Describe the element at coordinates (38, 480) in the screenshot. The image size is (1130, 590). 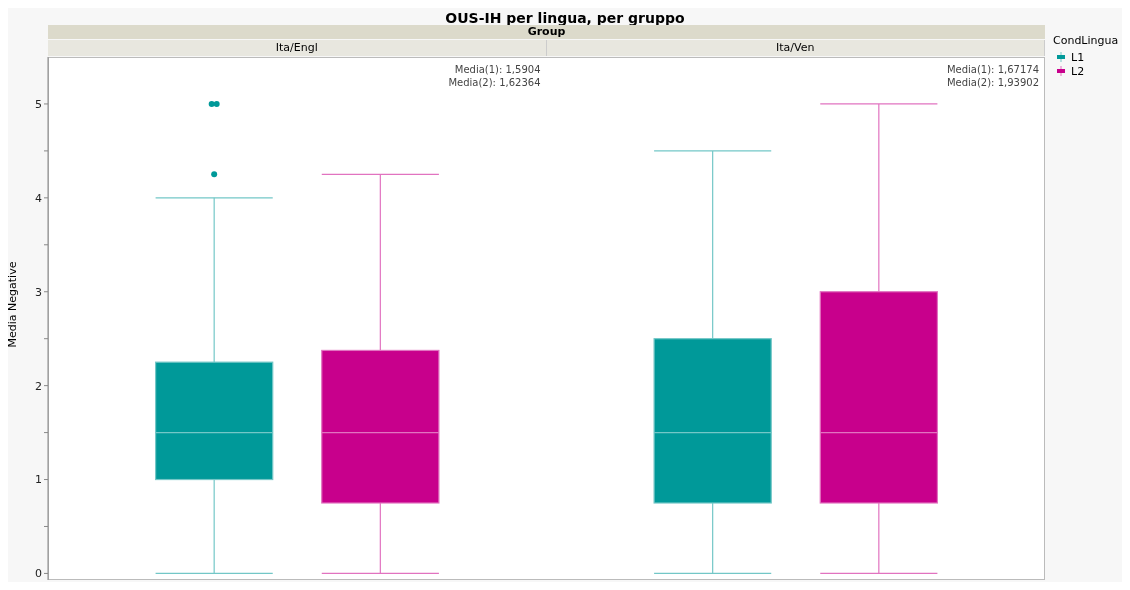
I see `y-tick-label: 1` at that location.